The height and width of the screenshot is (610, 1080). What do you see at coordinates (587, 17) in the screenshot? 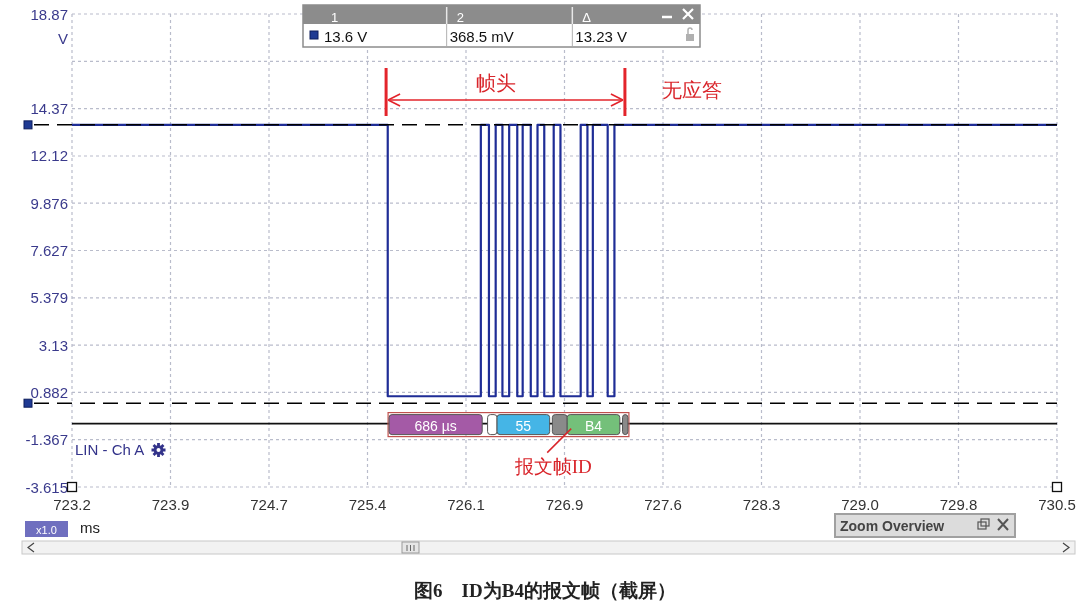
I see `annotation: Δ` at bounding box center [587, 17].